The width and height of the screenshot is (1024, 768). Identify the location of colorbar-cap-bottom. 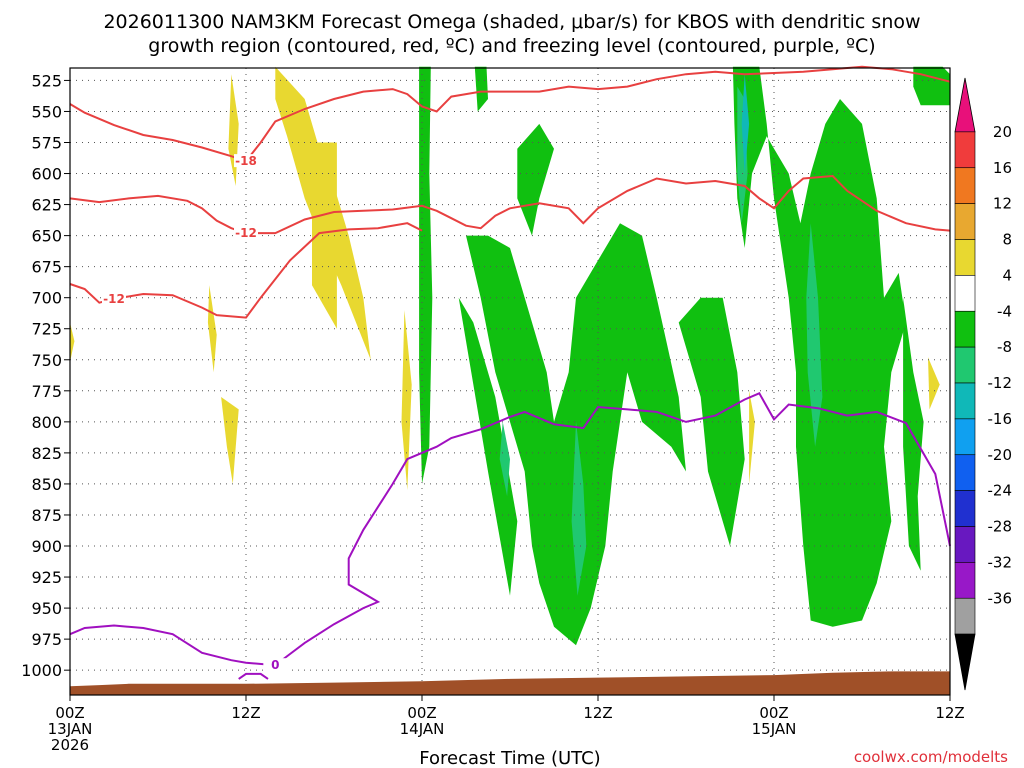
(965, 662).